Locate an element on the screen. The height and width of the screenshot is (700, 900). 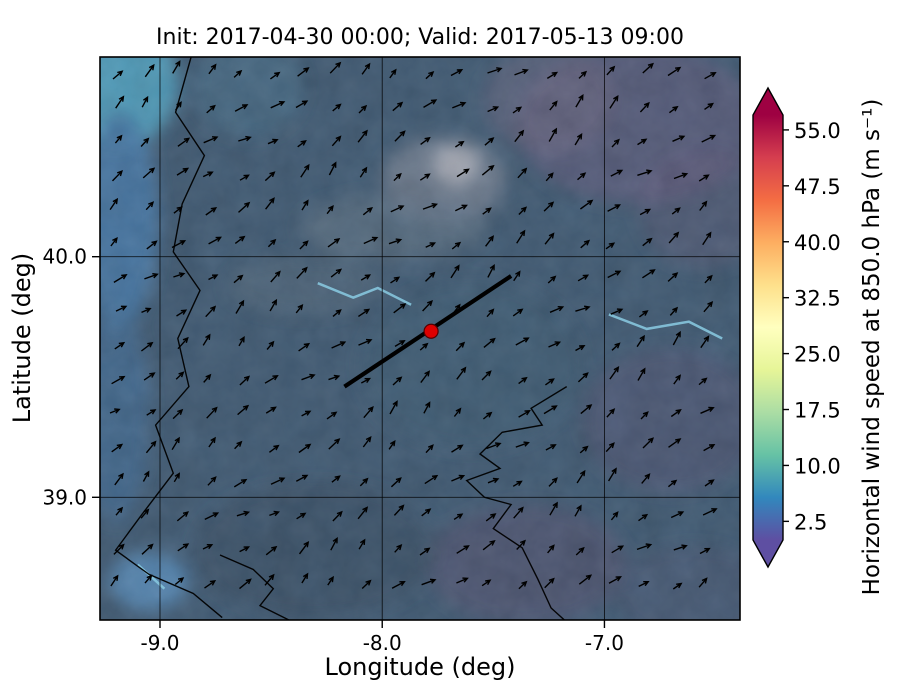
colorbar-tick-label: 17.5 is located at coordinates (817, 411).